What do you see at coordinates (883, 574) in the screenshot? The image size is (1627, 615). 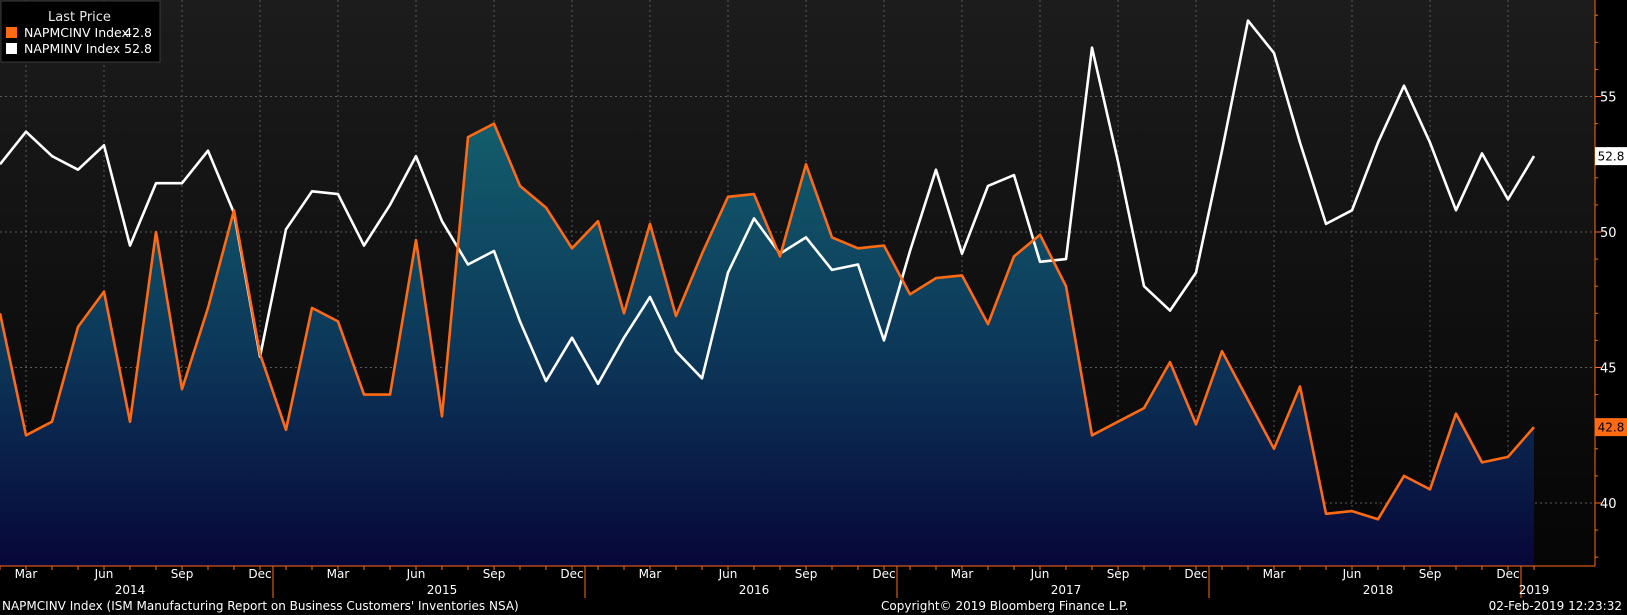 I see `x-tick-label-11: Dec` at bounding box center [883, 574].